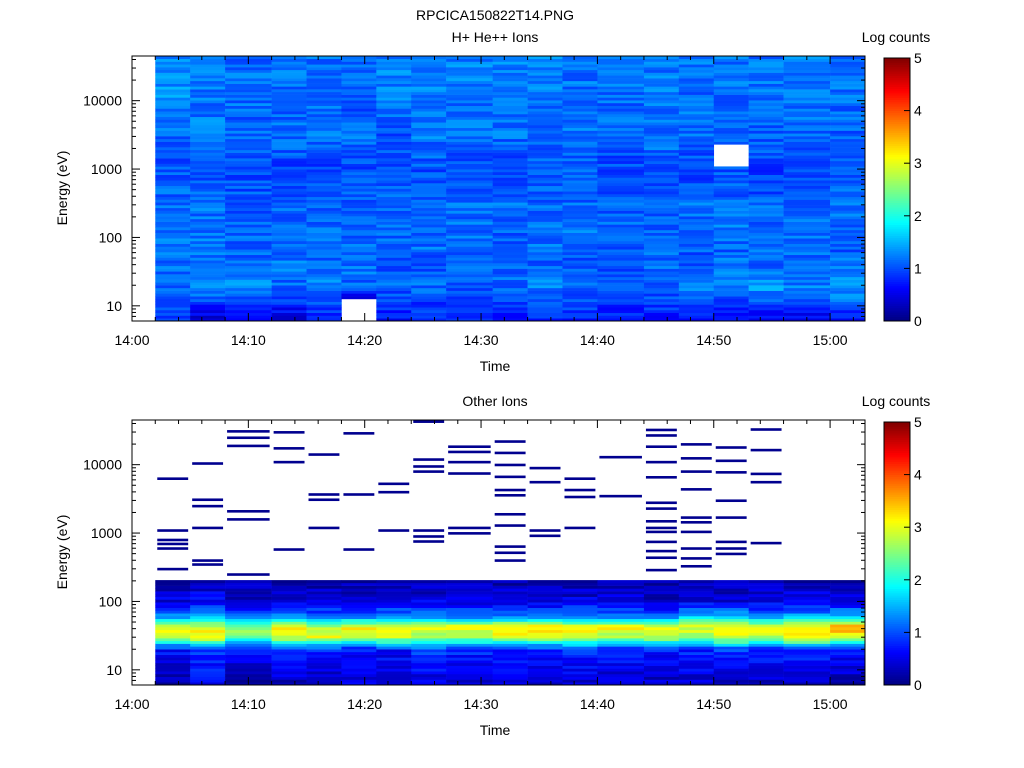 This screenshot has height=768, width=1024. Describe the element at coordinates (114, 306) in the screenshot. I see `y-tick-label: 10` at that location.